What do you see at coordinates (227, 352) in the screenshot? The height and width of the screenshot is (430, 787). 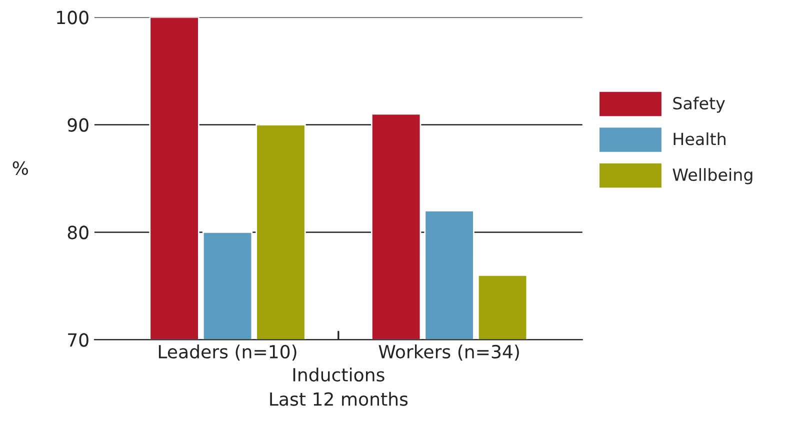 I see `x-tick-label: Leaders (n=10)` at bounding box center [227, 352].